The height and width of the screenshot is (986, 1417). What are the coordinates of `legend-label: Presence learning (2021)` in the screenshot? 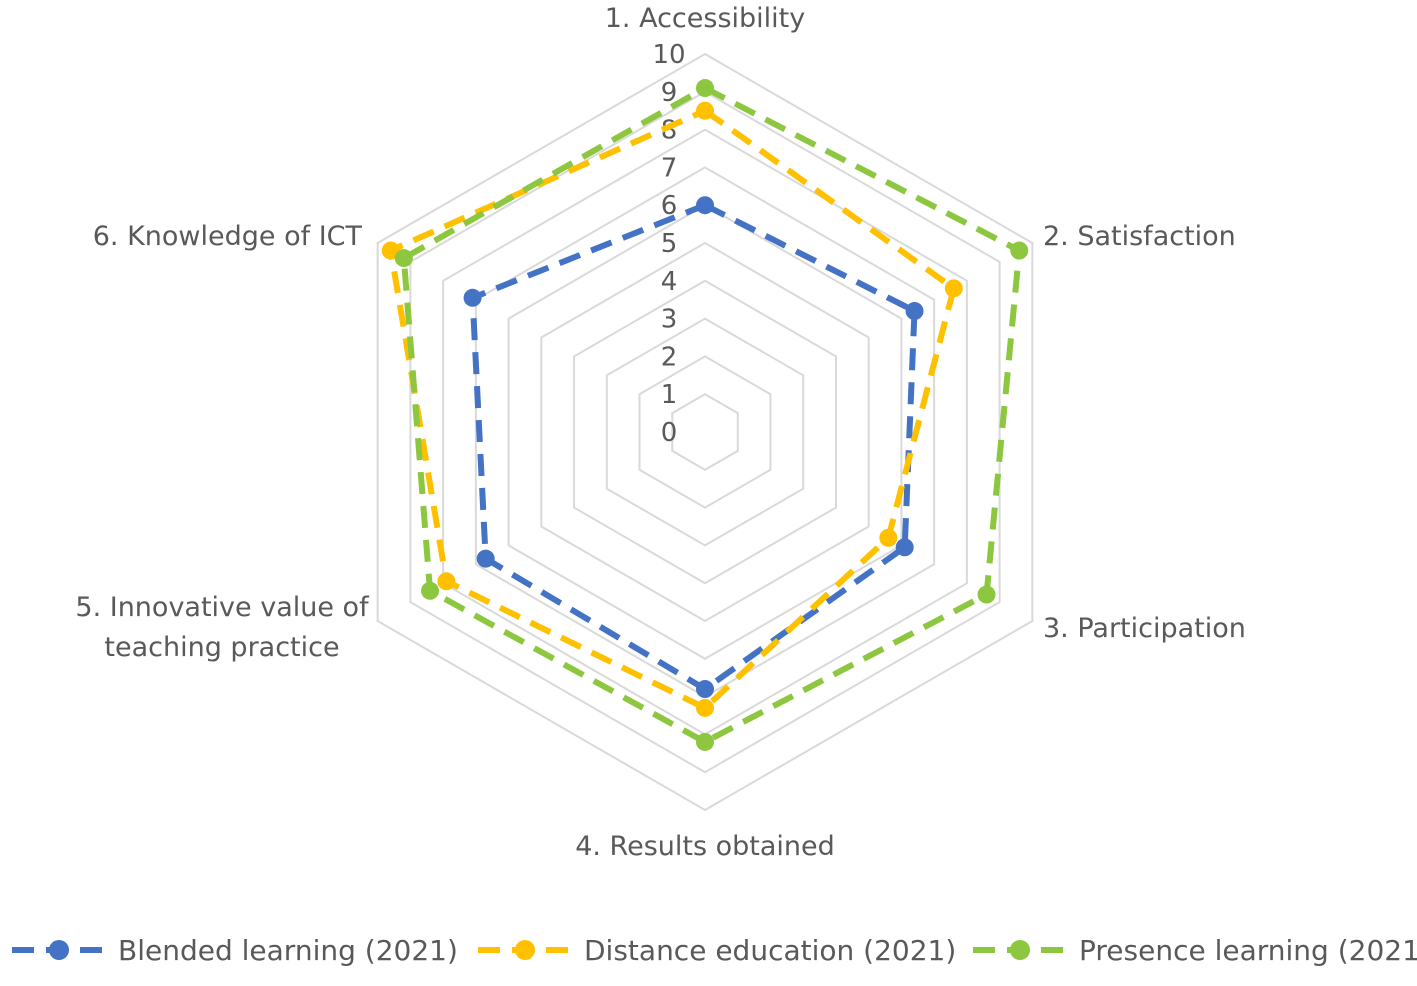 It's located at (1248, 950).